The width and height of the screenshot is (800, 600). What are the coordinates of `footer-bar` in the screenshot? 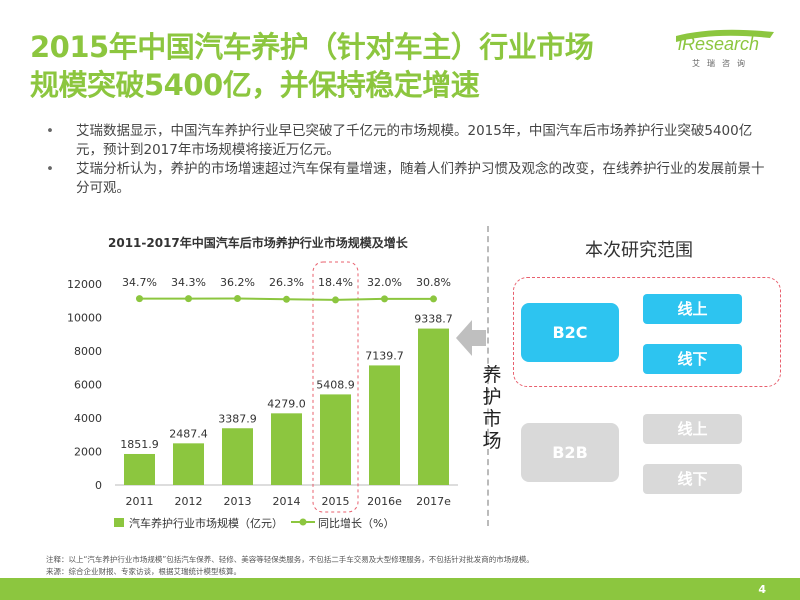 It's located at (400, 589).